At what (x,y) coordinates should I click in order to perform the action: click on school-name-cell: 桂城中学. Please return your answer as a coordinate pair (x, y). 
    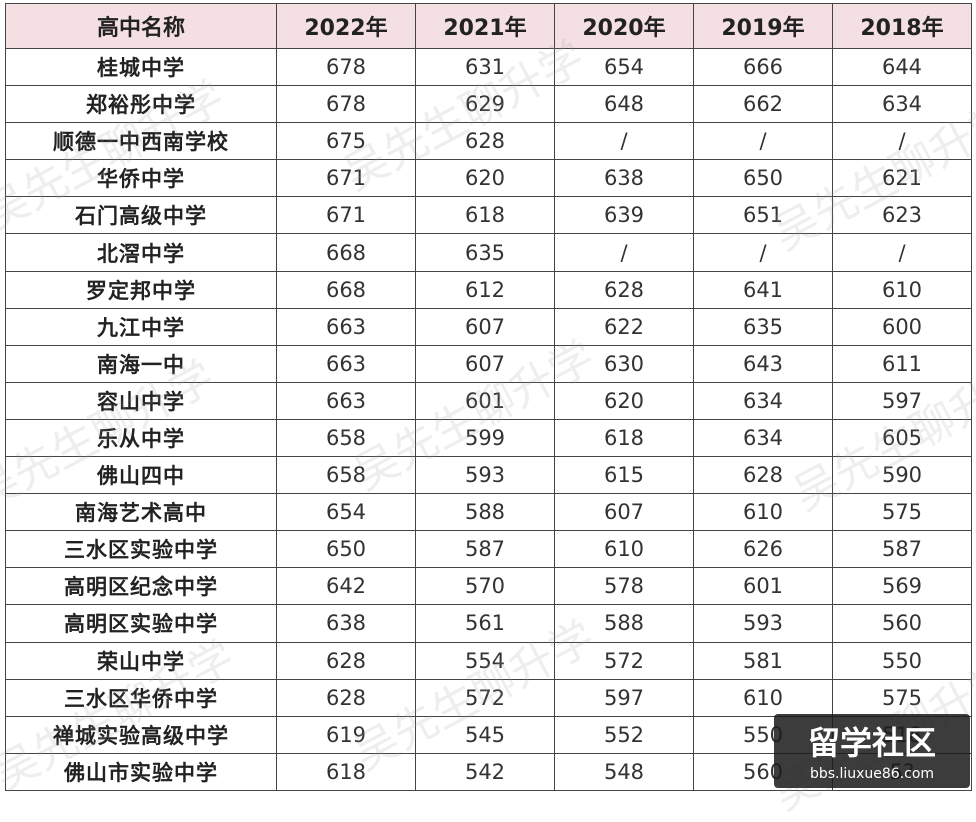
    Looking at the image, I should click on (141, 67).